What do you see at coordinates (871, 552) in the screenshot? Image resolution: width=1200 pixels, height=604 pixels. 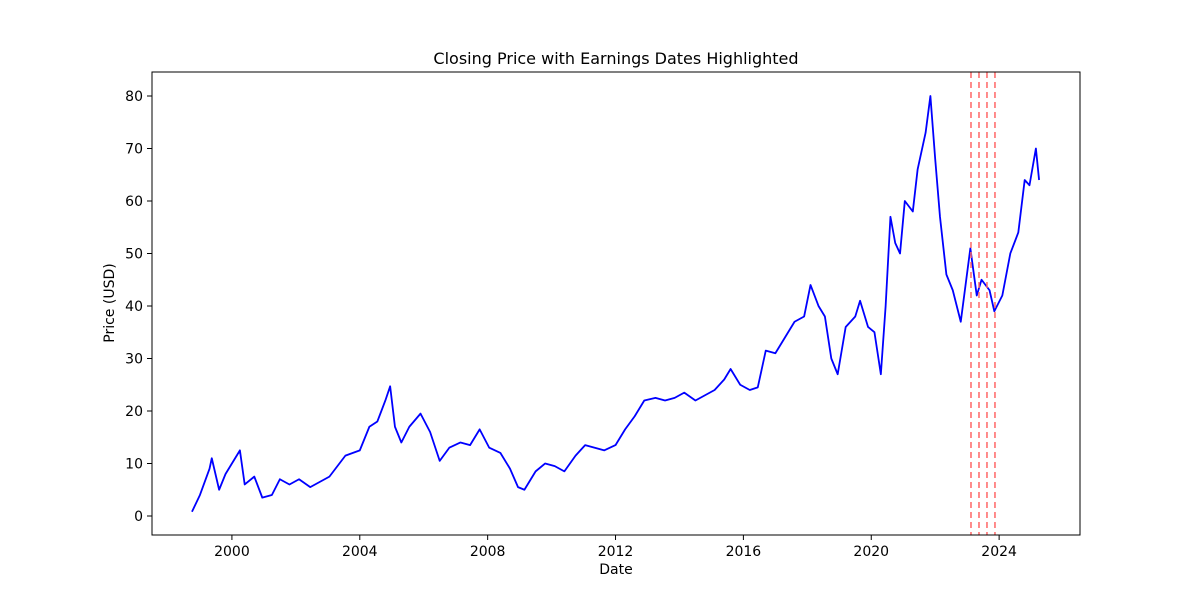 I see `x-tick-label: 2020` at bounding box center [871, 552].